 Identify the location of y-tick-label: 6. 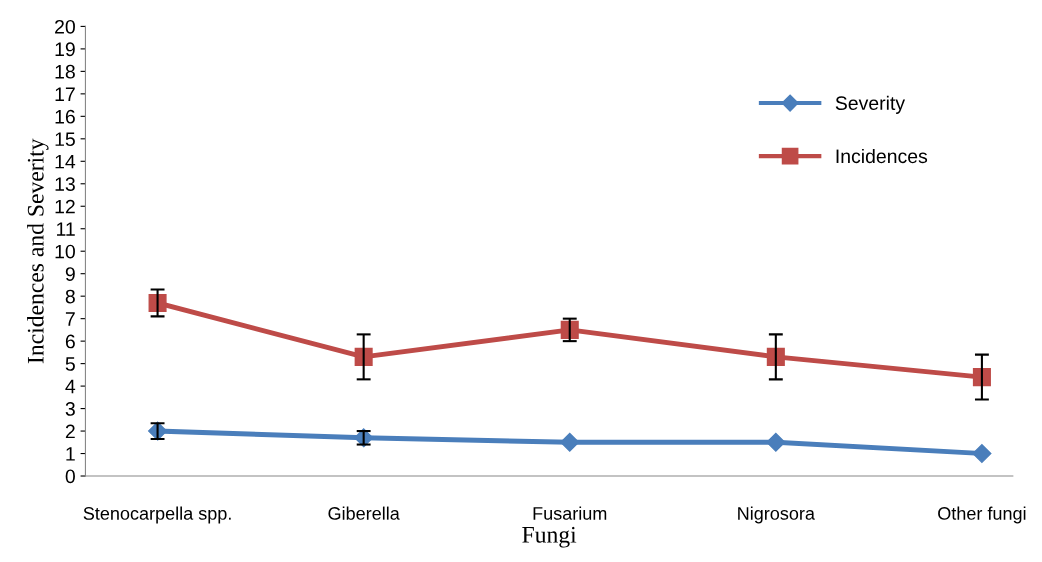
(70, 341).